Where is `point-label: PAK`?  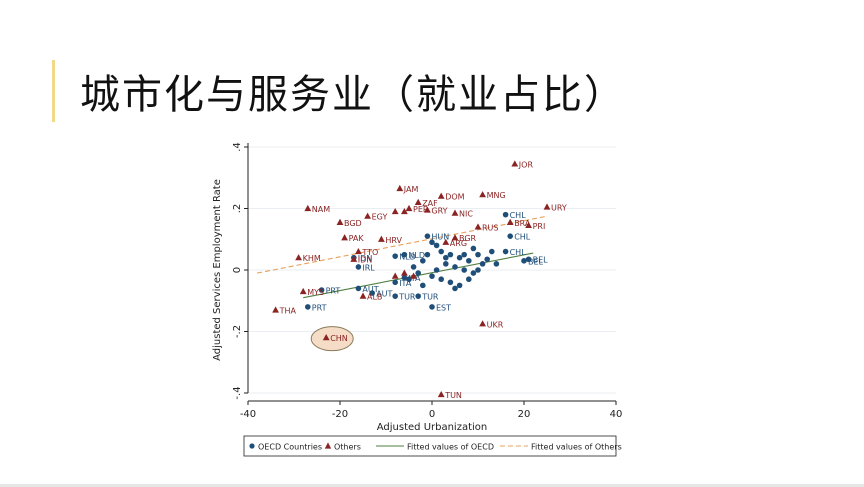 point-label: PAK is located at coordinates (357, 238).